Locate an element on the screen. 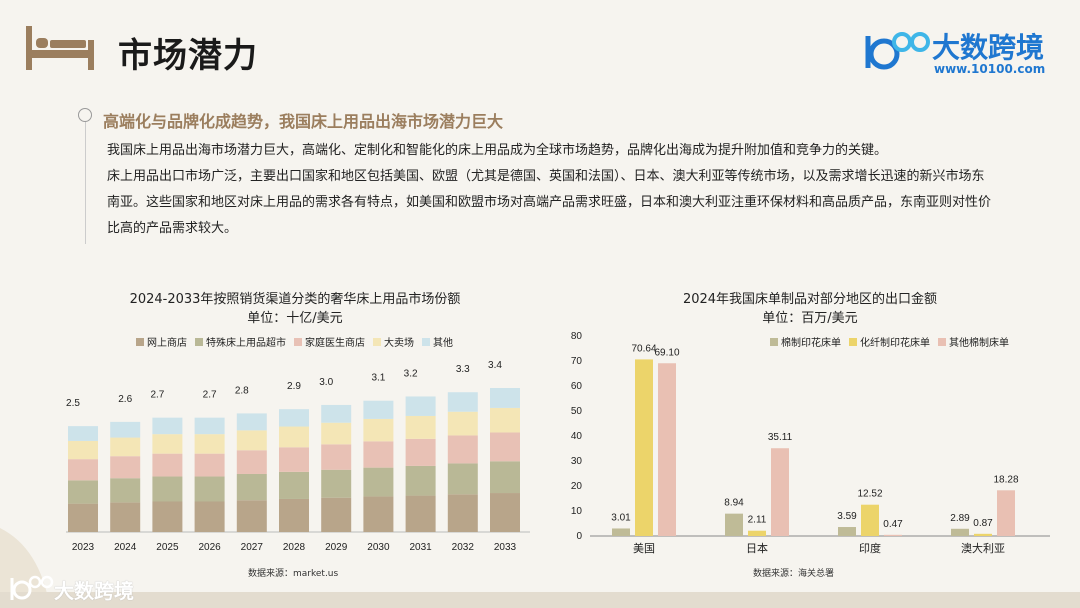 This screenshot has width=1080, height=608. y-tick-label: 0 is located at coordinates (579, 536).